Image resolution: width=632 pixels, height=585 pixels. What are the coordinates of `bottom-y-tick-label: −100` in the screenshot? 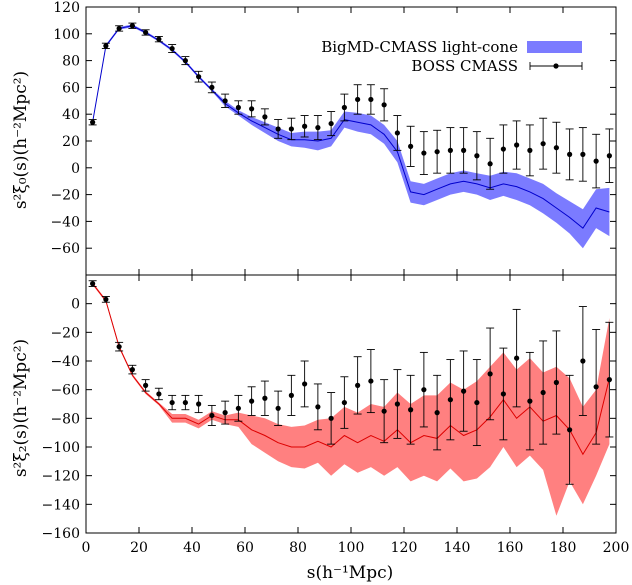 It's located at (61, 448).